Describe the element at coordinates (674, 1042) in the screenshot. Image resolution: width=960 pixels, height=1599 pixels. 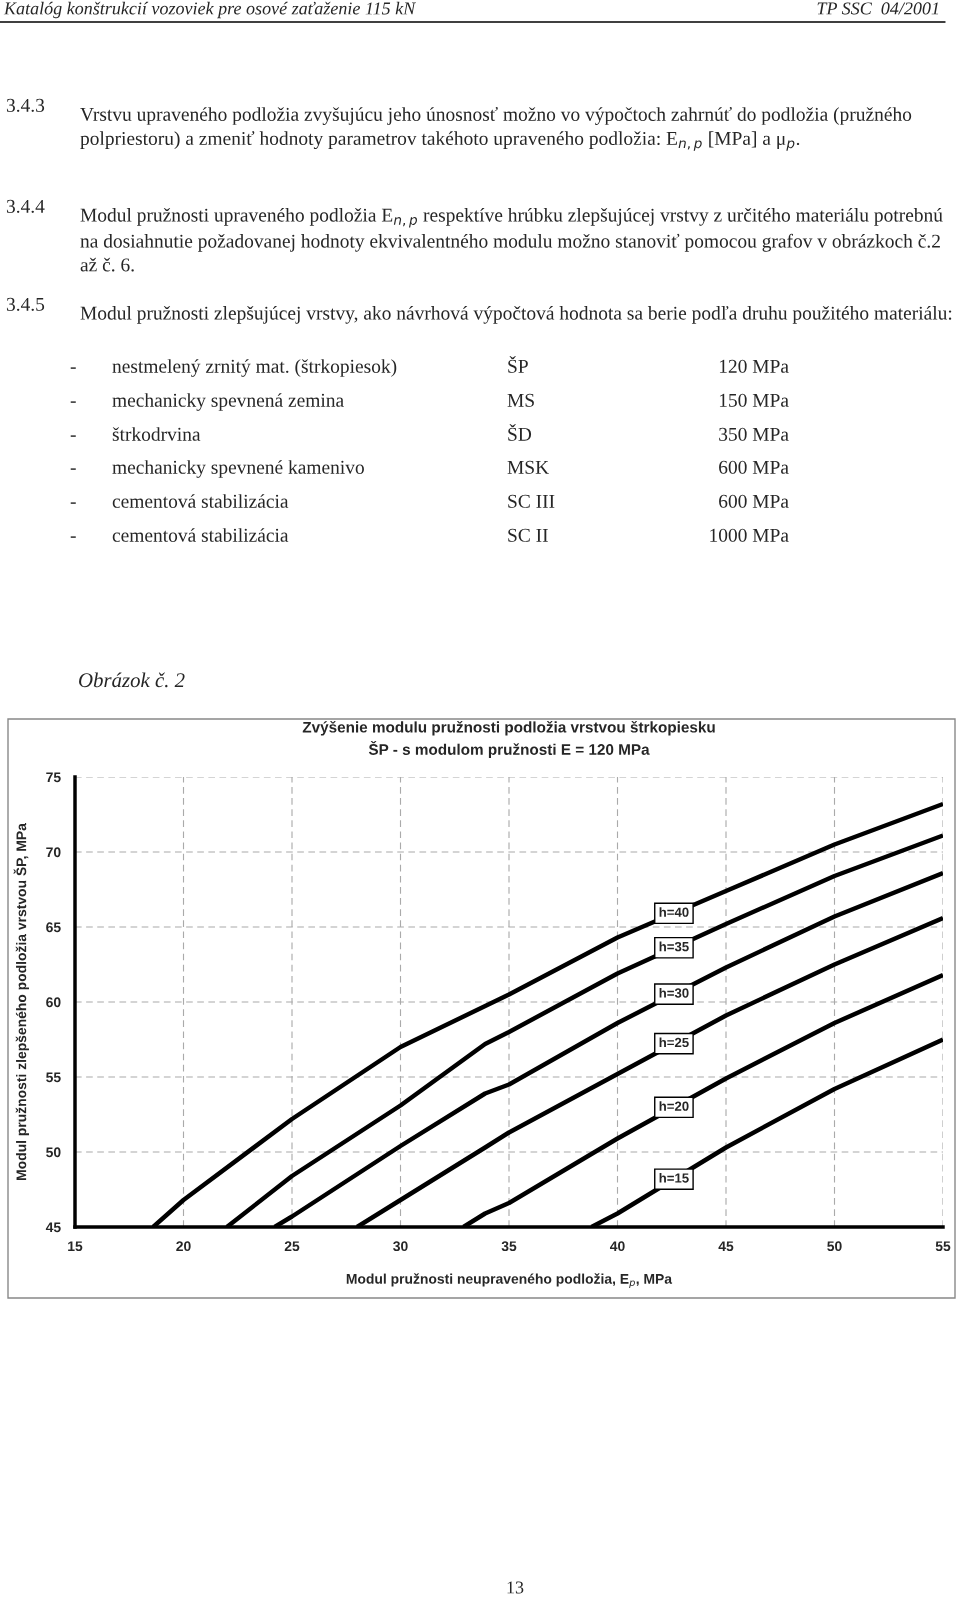
I see `series-label: h=25` at that location.